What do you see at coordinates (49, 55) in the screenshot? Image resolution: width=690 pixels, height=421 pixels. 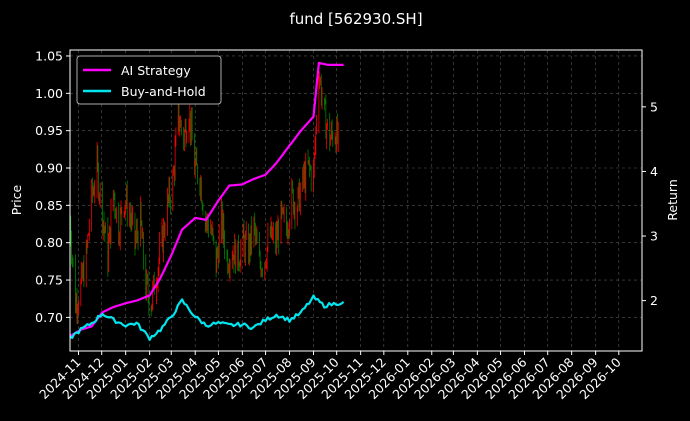 I see `y-tick-label: 1.05` at bounding box center [49, 55].